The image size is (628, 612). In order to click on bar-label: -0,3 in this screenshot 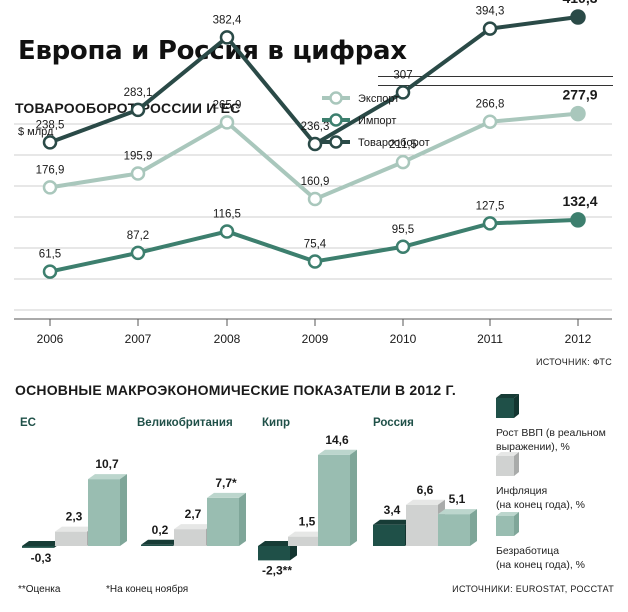, I will do `click(41, 558)`.